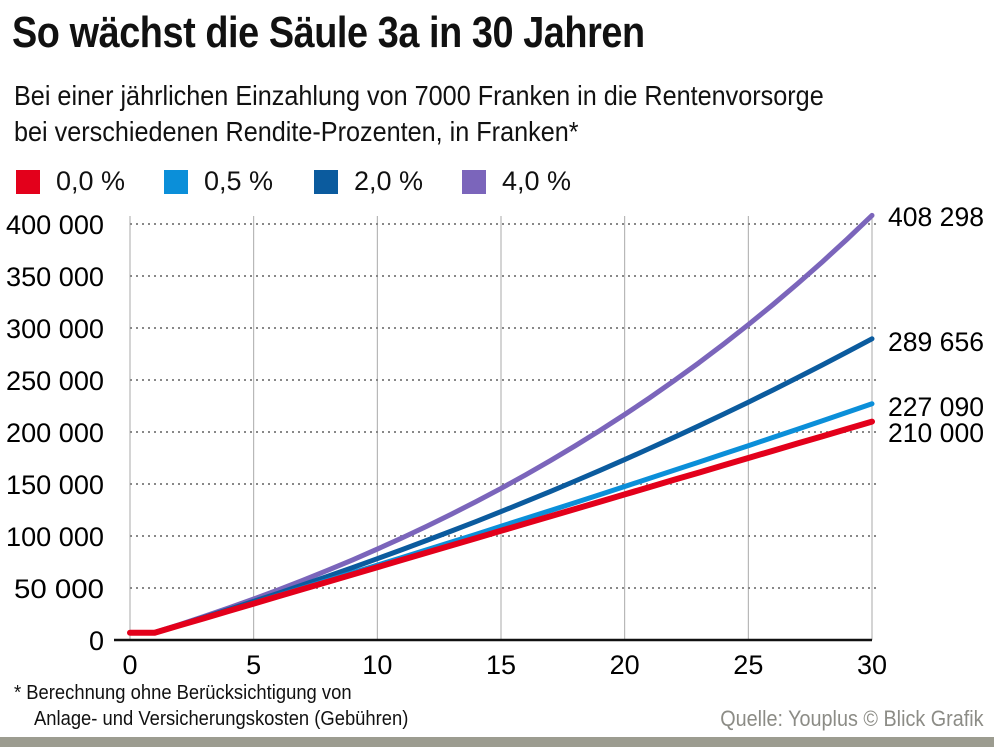 The width and height of the screenshot is (994, 747). Describe the element at coordinates (936, 342) in the screenshot. I see `end-value-label: 289 656` at that location.